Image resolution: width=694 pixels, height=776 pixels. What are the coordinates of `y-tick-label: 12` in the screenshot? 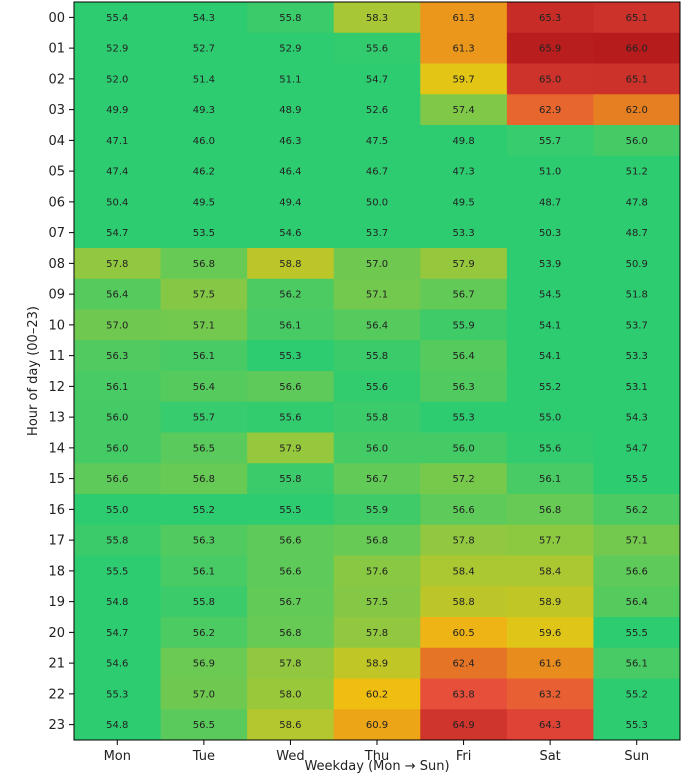 It's located at (56, 387).